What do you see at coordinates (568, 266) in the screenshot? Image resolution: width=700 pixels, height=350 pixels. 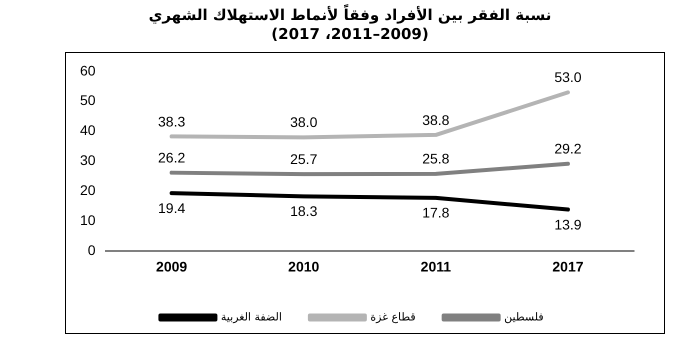 I see `x-tick-label: 2017` at bounding box center [568, 266].